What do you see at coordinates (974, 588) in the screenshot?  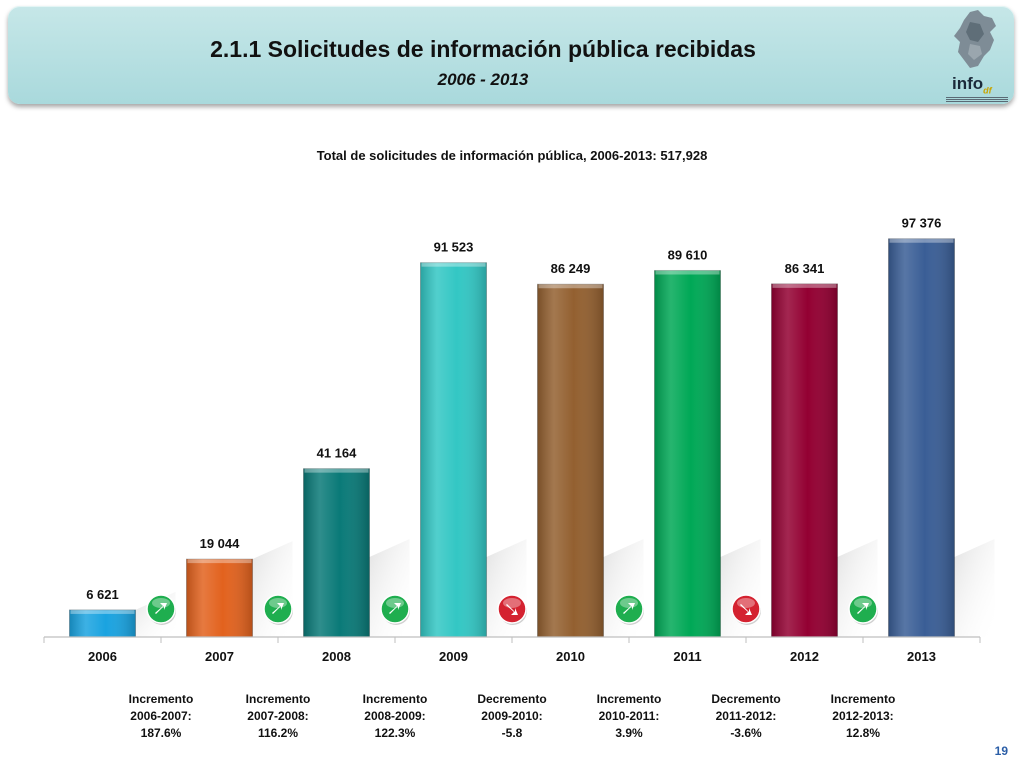 I see `bar-shadow` at bounding box center [974, 588].